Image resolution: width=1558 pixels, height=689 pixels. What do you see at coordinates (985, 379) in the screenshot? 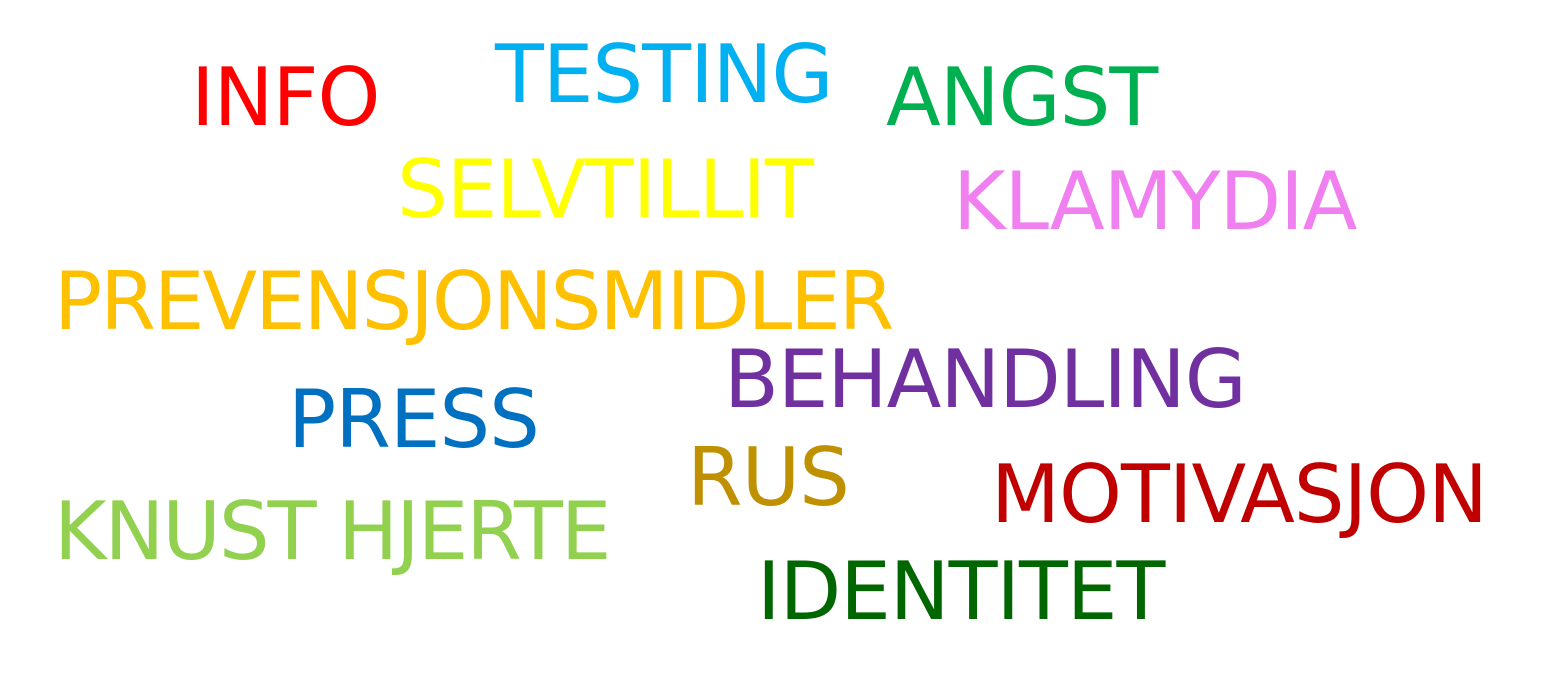
I see `word-behandling: BEHANDLING` at bounding box center [985, 379].